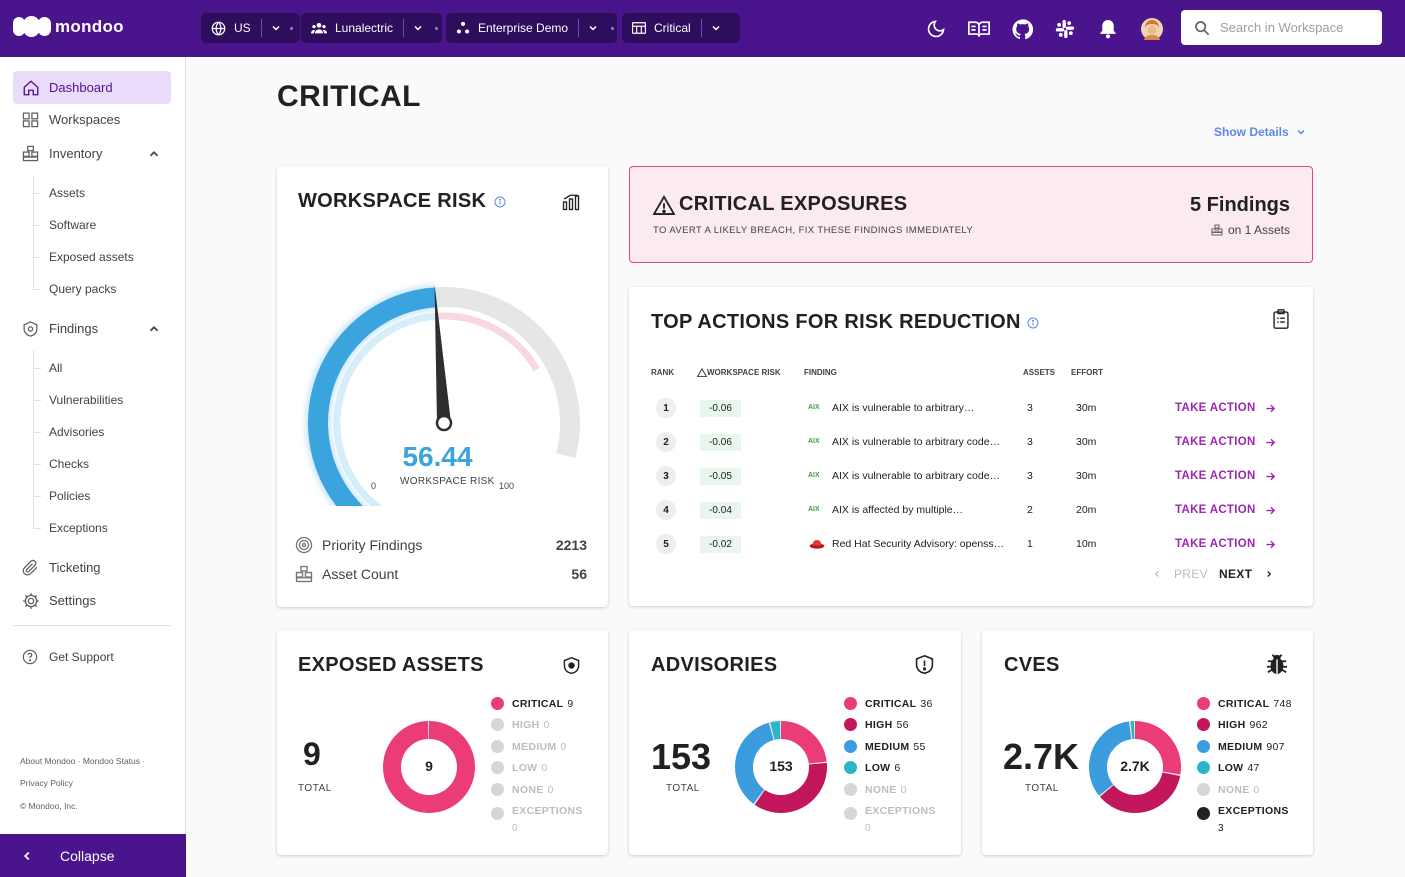 Image resolution: width=1405 pixels, height=877 pixels. What do you see at coordinates (78, 528) in the screenshot?
I see `sidebar-item-exceptions: Exceptions` at bounding box center [78, 528].